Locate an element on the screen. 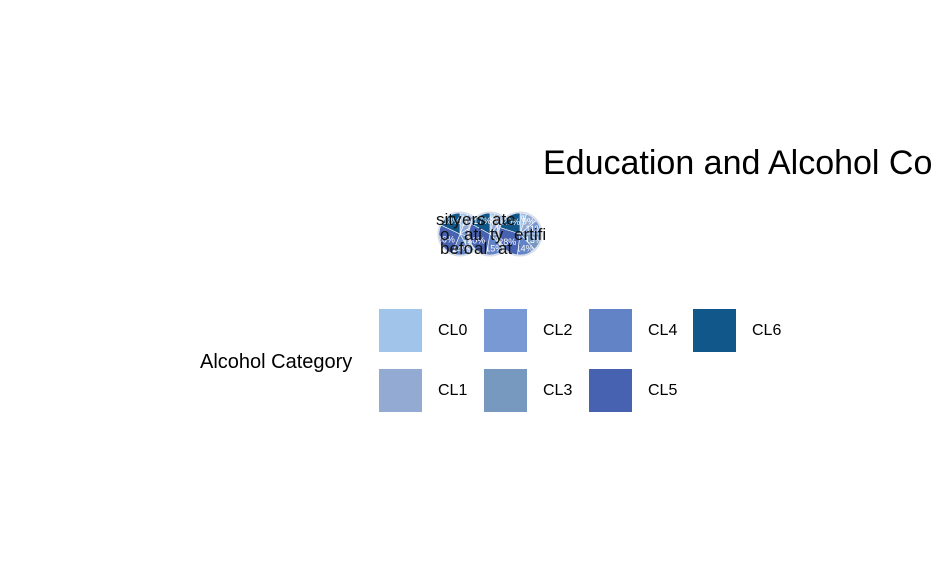  legend-label: CL5 is located at coordinates (663, 390).